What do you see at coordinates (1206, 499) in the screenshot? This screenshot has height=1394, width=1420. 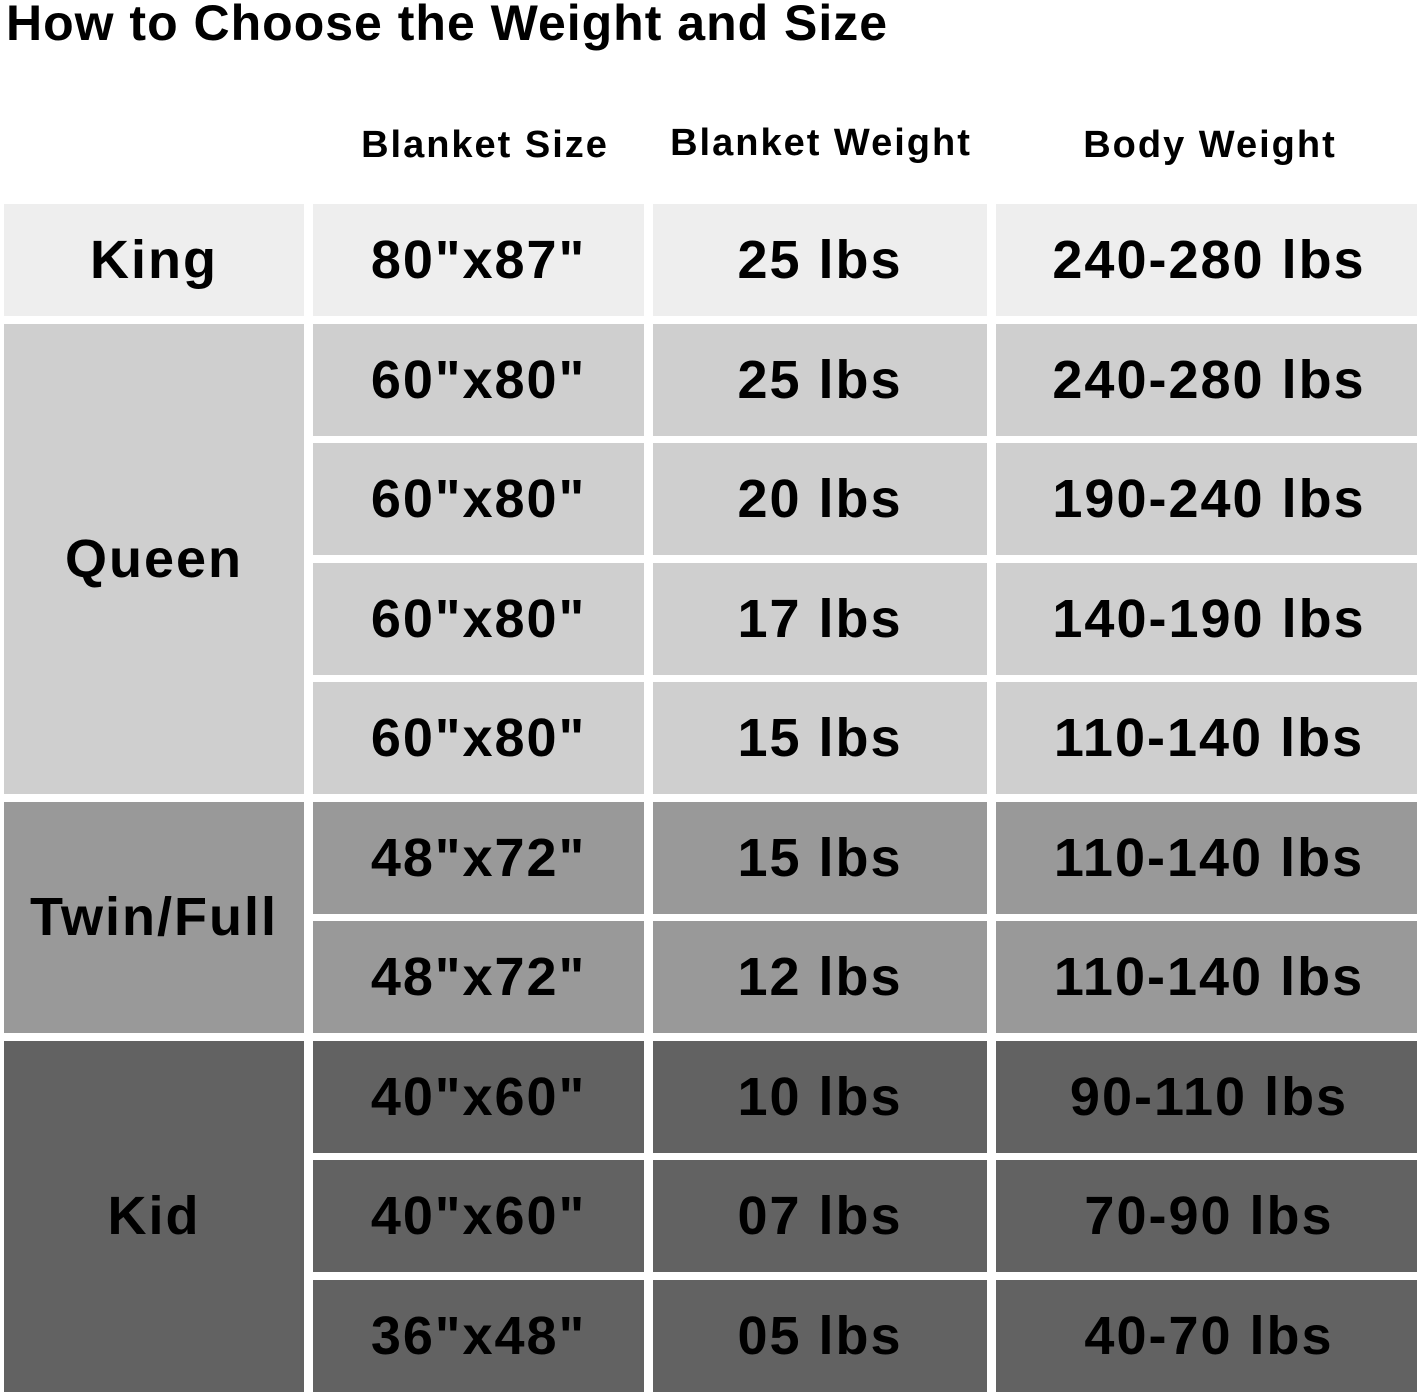 I see `body-weight-cell: 190-240 lbs` at bounding box center [1206, 499].